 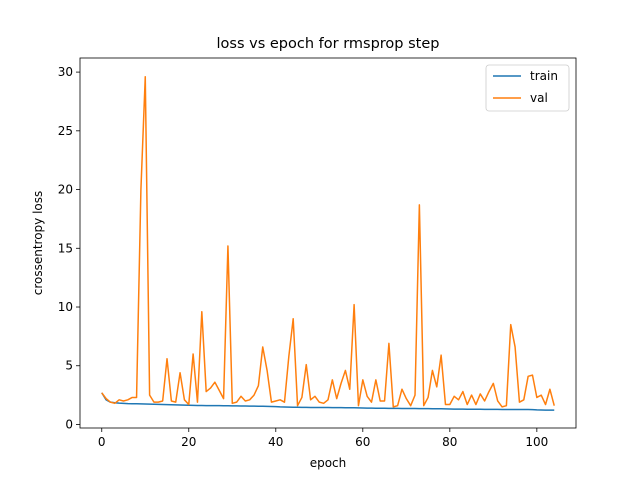 I want to click on x-tick-label: 100, so click(x=536, y=442).